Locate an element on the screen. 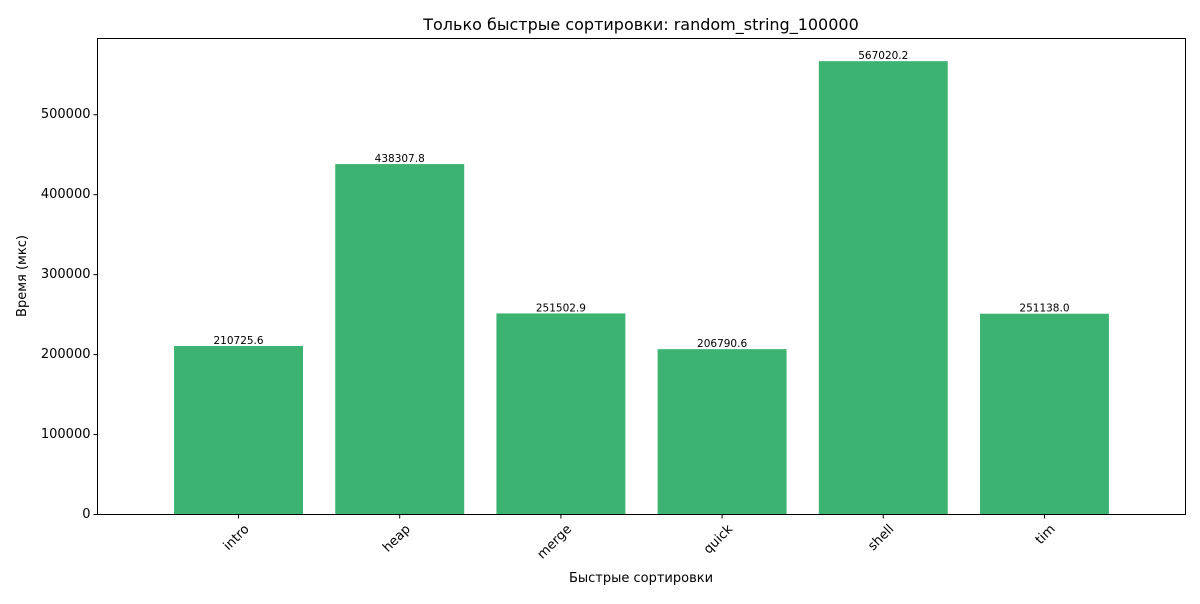  y-tick-label: 0 is located at coordinates (86, 514).